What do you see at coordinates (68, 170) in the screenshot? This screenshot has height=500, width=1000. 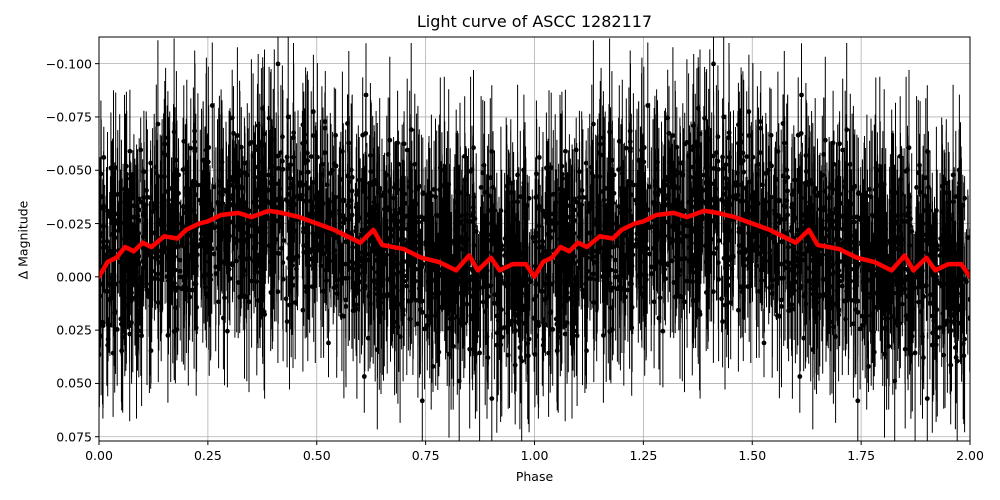 I see `y-tick-label: −0.050` at bounding box center [68, 170].